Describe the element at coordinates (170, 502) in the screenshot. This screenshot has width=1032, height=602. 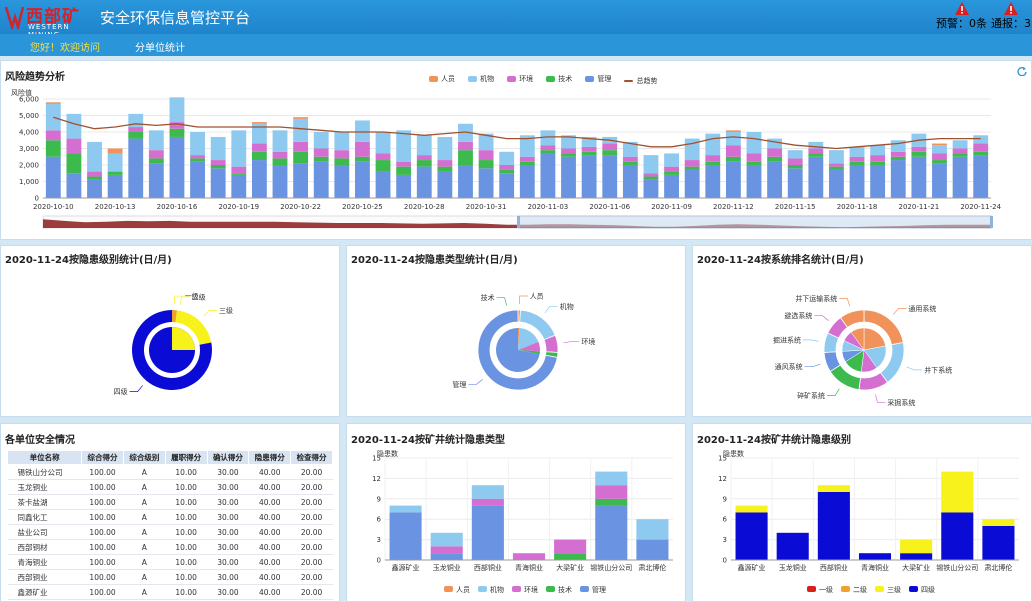
I see `table-row: 茶卡盐湖 100.00 A 10.00 30.00 40.00 20.00` at that location.